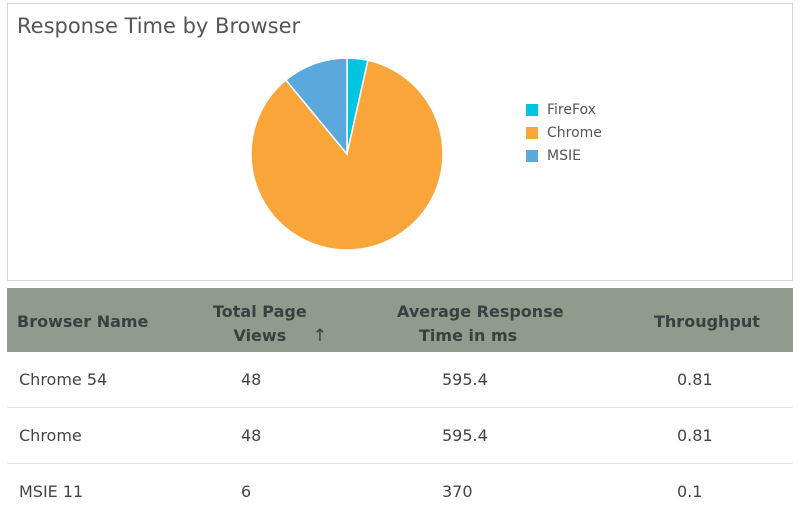 This screenshot has width=800, height=519. Describe the element at coordinates (480, 324) in the screenshot. I see `header-average-response-time: Average Response Time in ms` at that location.